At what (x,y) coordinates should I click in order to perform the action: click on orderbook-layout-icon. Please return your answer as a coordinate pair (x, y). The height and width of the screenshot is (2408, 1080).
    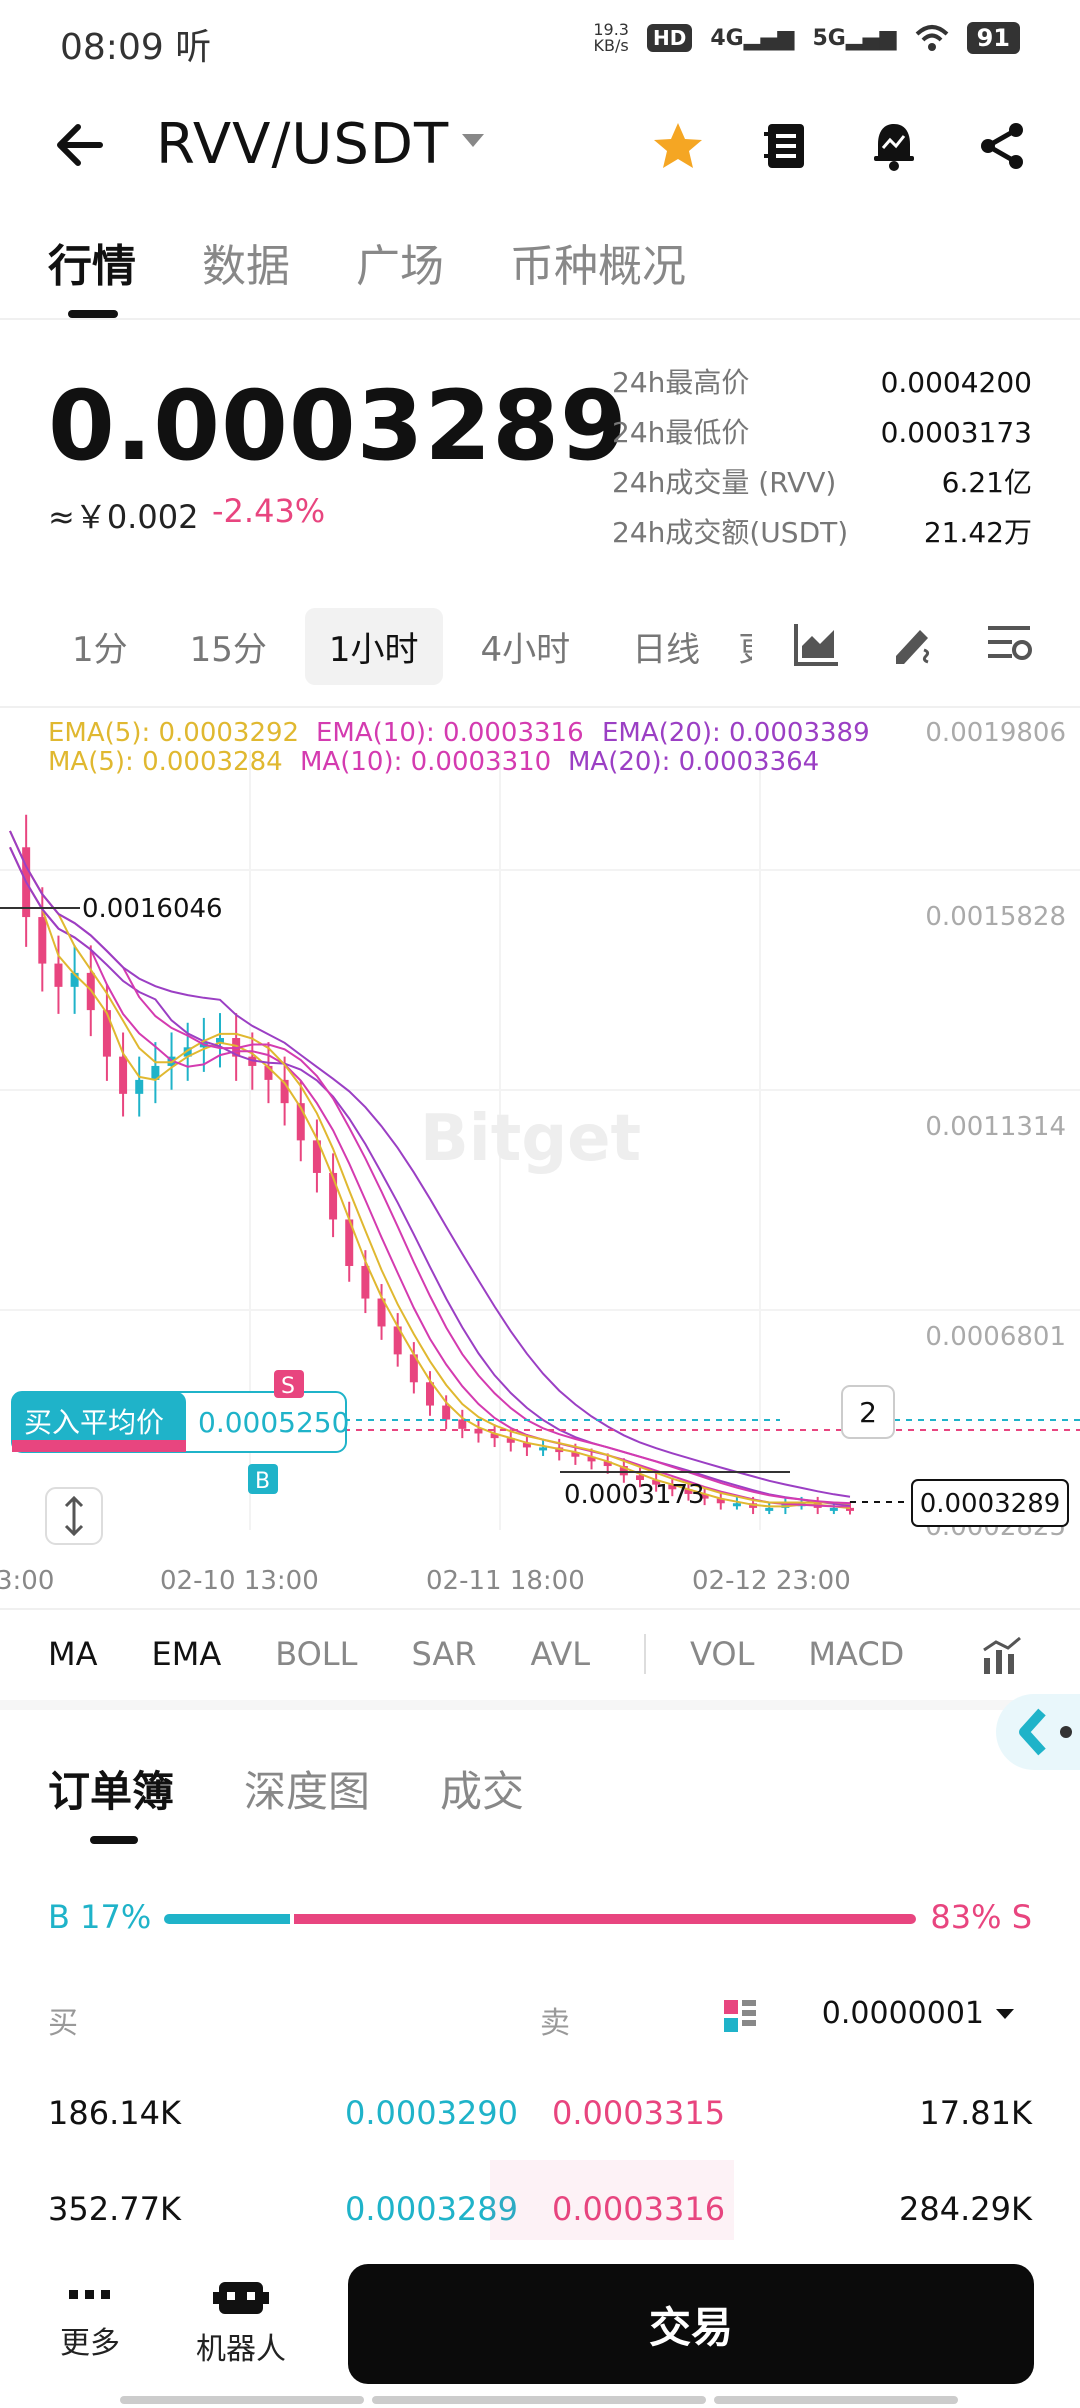
    Looking at the image, I should click on (740, 2016).